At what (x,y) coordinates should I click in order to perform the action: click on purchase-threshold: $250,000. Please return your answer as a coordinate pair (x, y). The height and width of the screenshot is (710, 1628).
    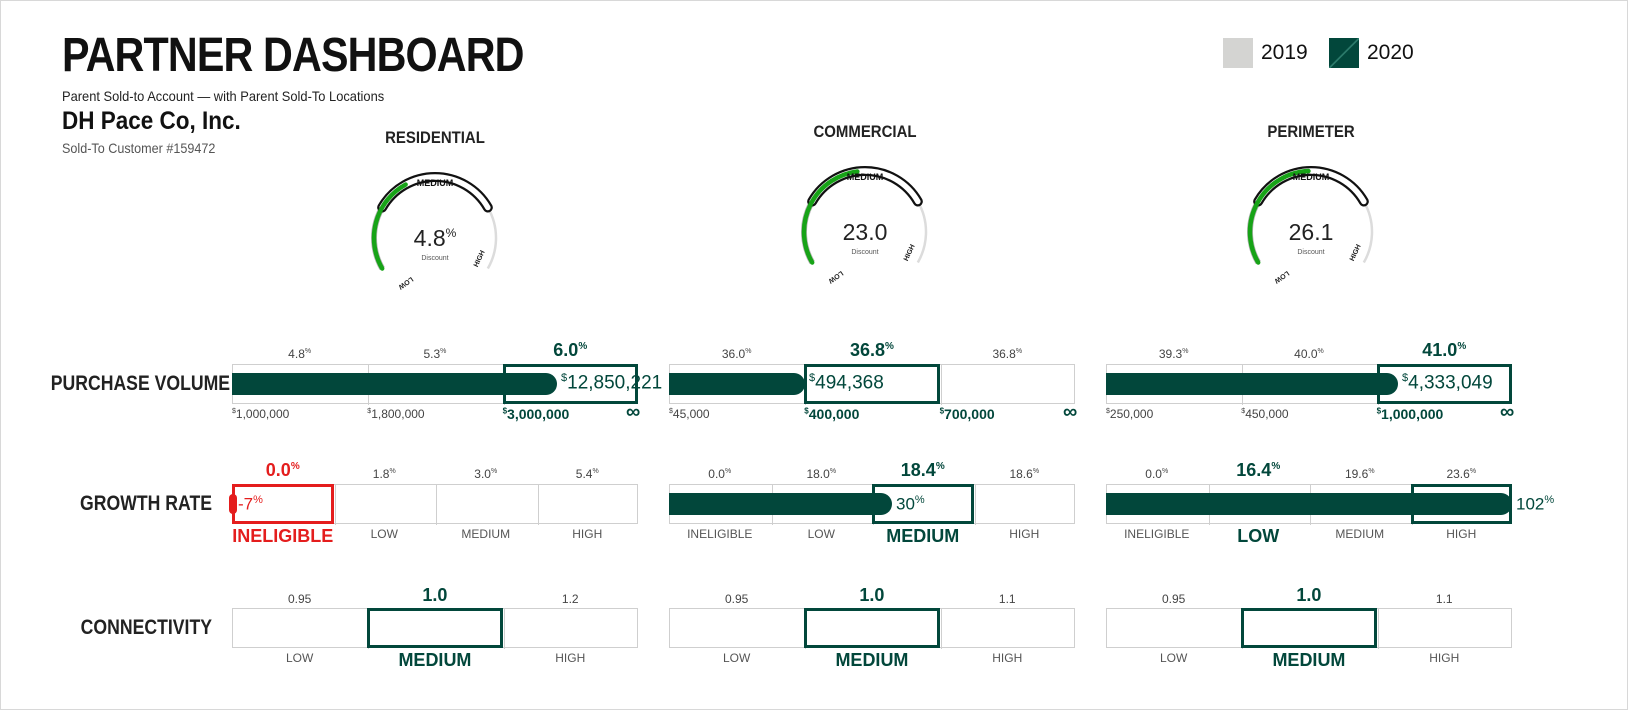
    Looking at the image, I should click on (1130, 414).